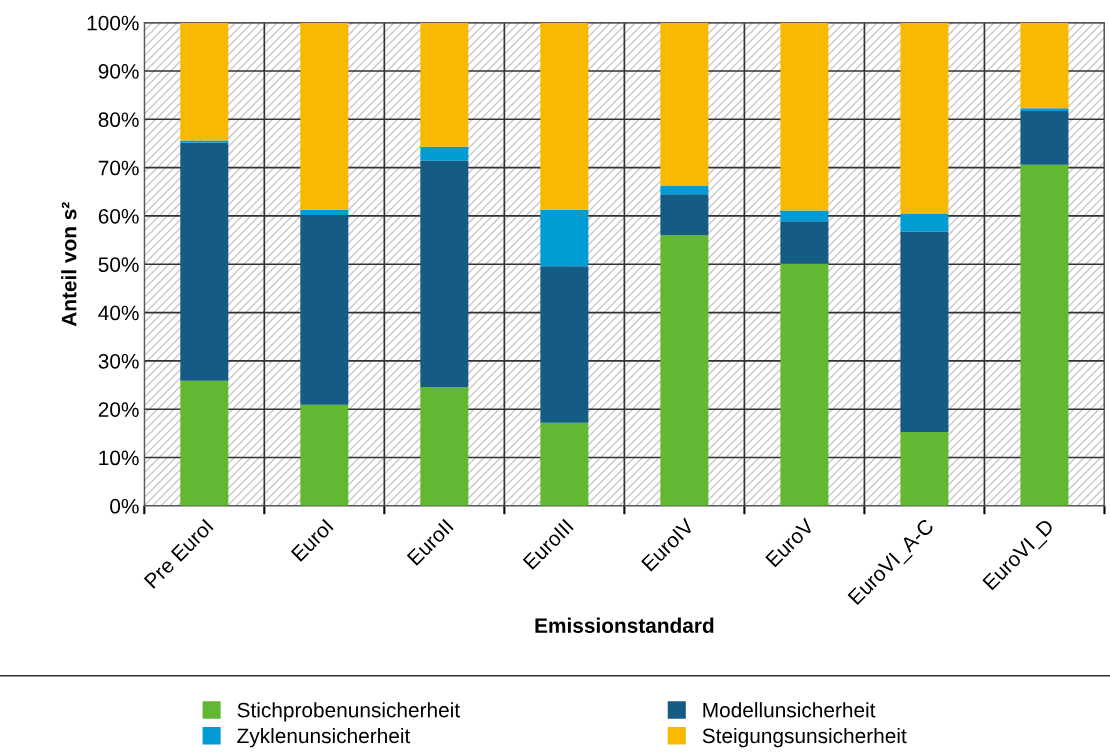  I want to click on x-axis-title: Emissionstandard, so click(624, 625).